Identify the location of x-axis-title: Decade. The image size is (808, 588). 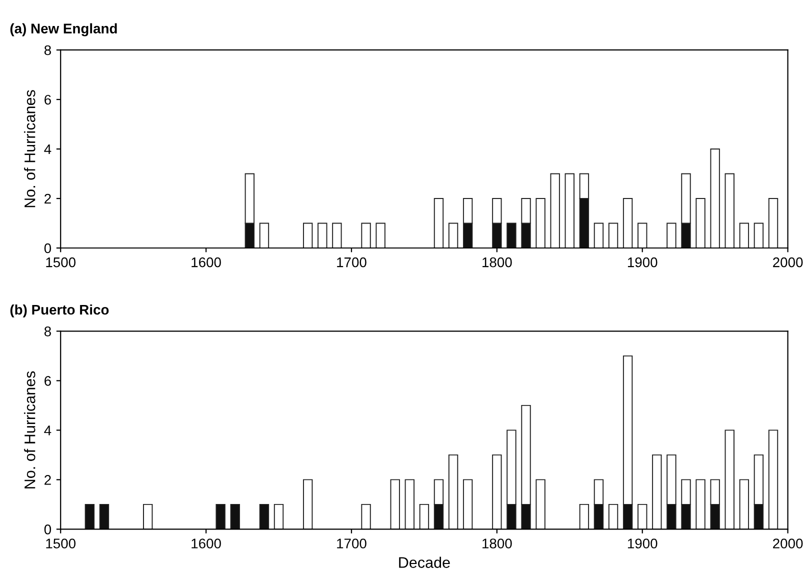
(424, 562).